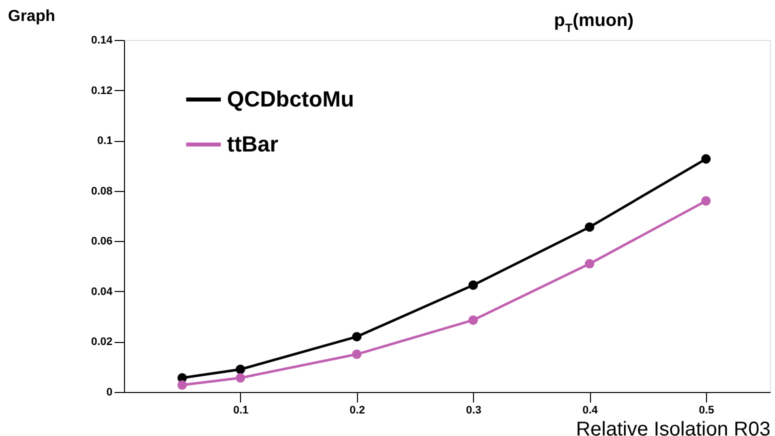 The width and height of the screenshot is (775, 436). I want to click on y-tick-label: 0.02, so click(101, 342).